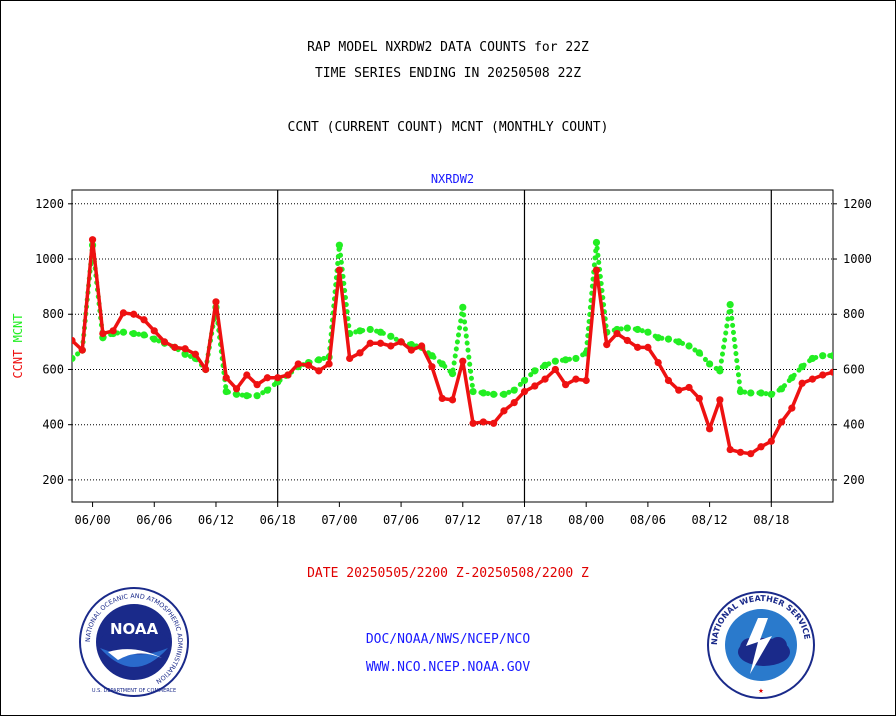 The height and width of the screenshot is (716, 896). Describe the element at coordinates (53, 480) in the screenshot. I see `y-tick-label-left: 200` at that location.